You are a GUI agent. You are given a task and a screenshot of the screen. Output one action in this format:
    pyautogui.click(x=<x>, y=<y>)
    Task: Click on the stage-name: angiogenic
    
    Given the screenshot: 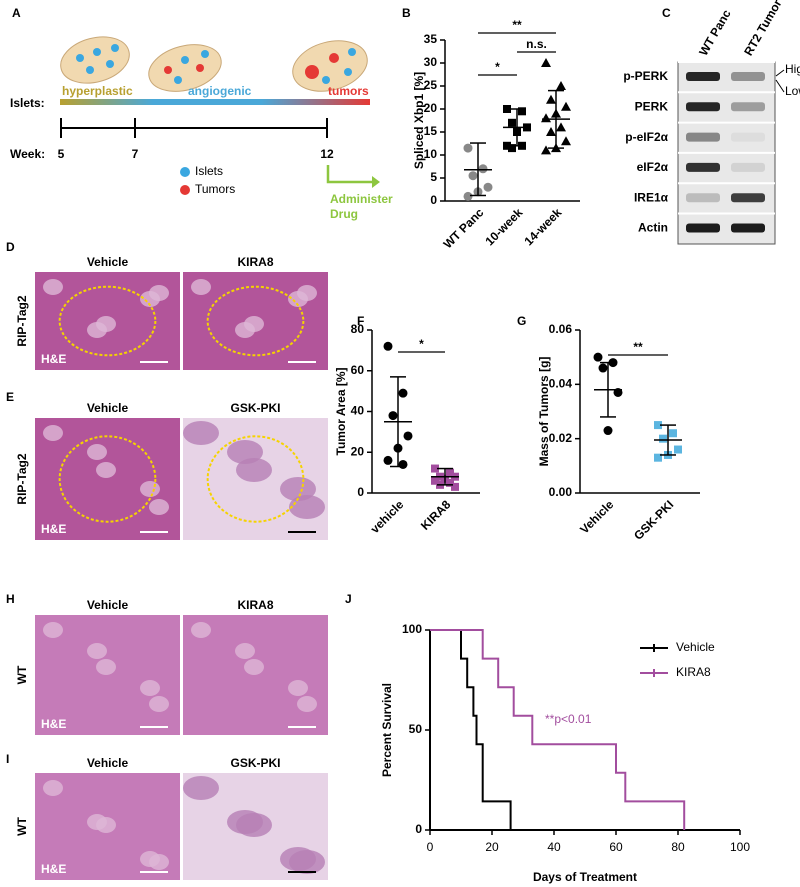 What is the action you would take?
    pyautogui.click(x=220, y=91)
    